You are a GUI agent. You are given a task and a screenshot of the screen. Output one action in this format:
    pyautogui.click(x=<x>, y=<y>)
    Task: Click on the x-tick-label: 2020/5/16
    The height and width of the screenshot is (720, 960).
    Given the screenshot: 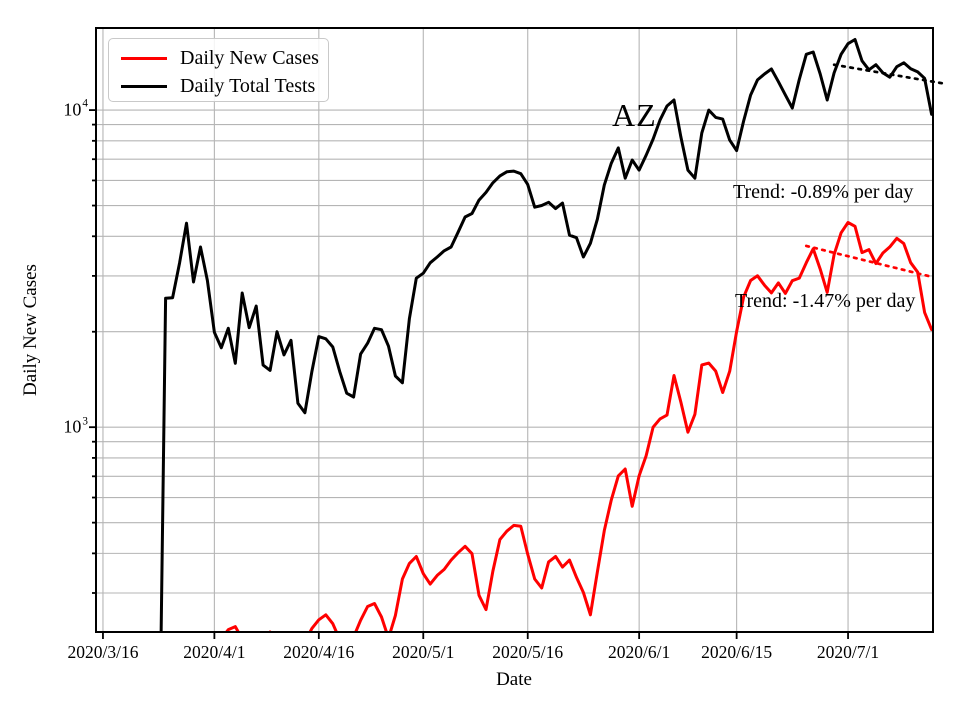 What is the action you would take?
    pyautogui.click(x=528, y=652)
    